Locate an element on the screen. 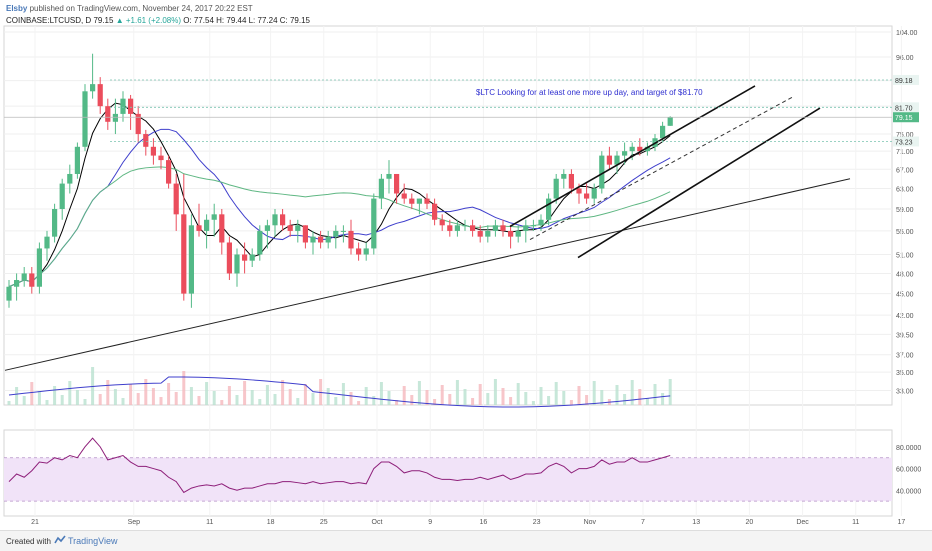  rsi-tick-label: 60.0000 is located at coordinates (908, 470).